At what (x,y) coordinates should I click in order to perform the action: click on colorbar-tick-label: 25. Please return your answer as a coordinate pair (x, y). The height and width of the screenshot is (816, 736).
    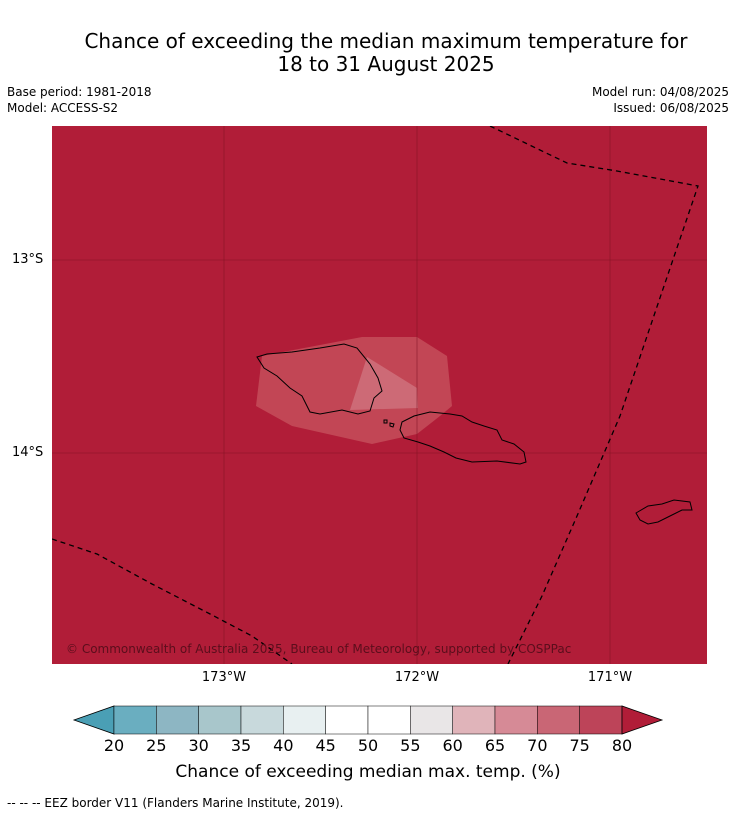
    Looking at the image, I should click on (156, 745).